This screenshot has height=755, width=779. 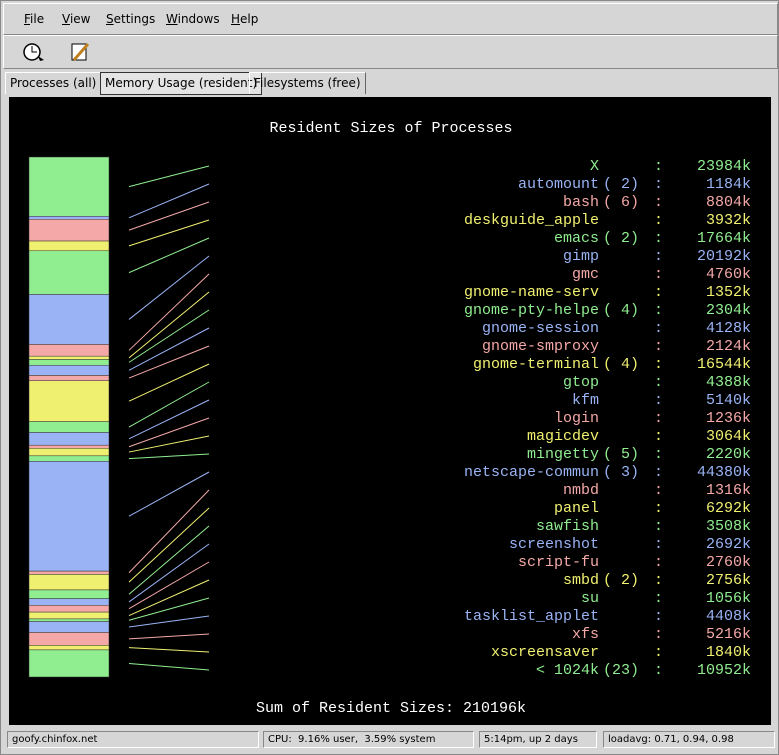 What do you see at coordinates (581, 580) in the screenshot?
I see `process-name: smbd` at bounding box center [581, 580].